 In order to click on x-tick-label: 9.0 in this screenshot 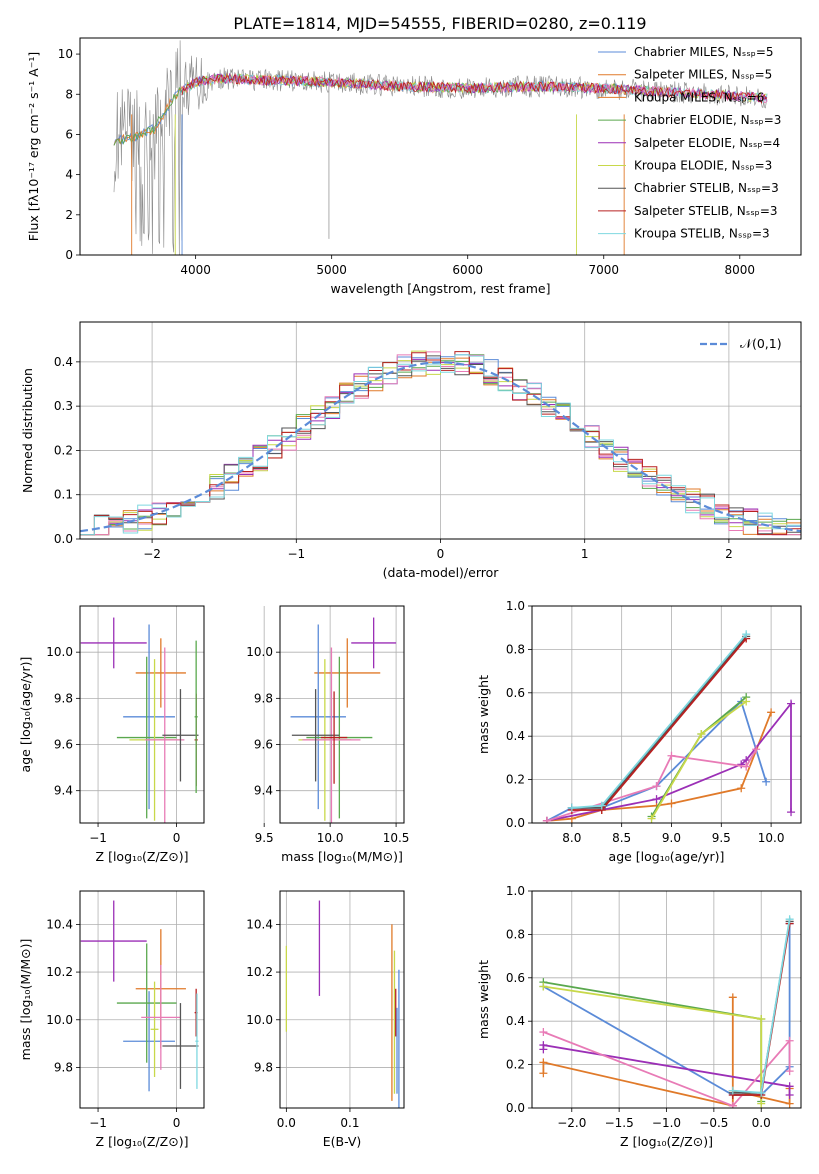, I will do `click(671, 838)`.